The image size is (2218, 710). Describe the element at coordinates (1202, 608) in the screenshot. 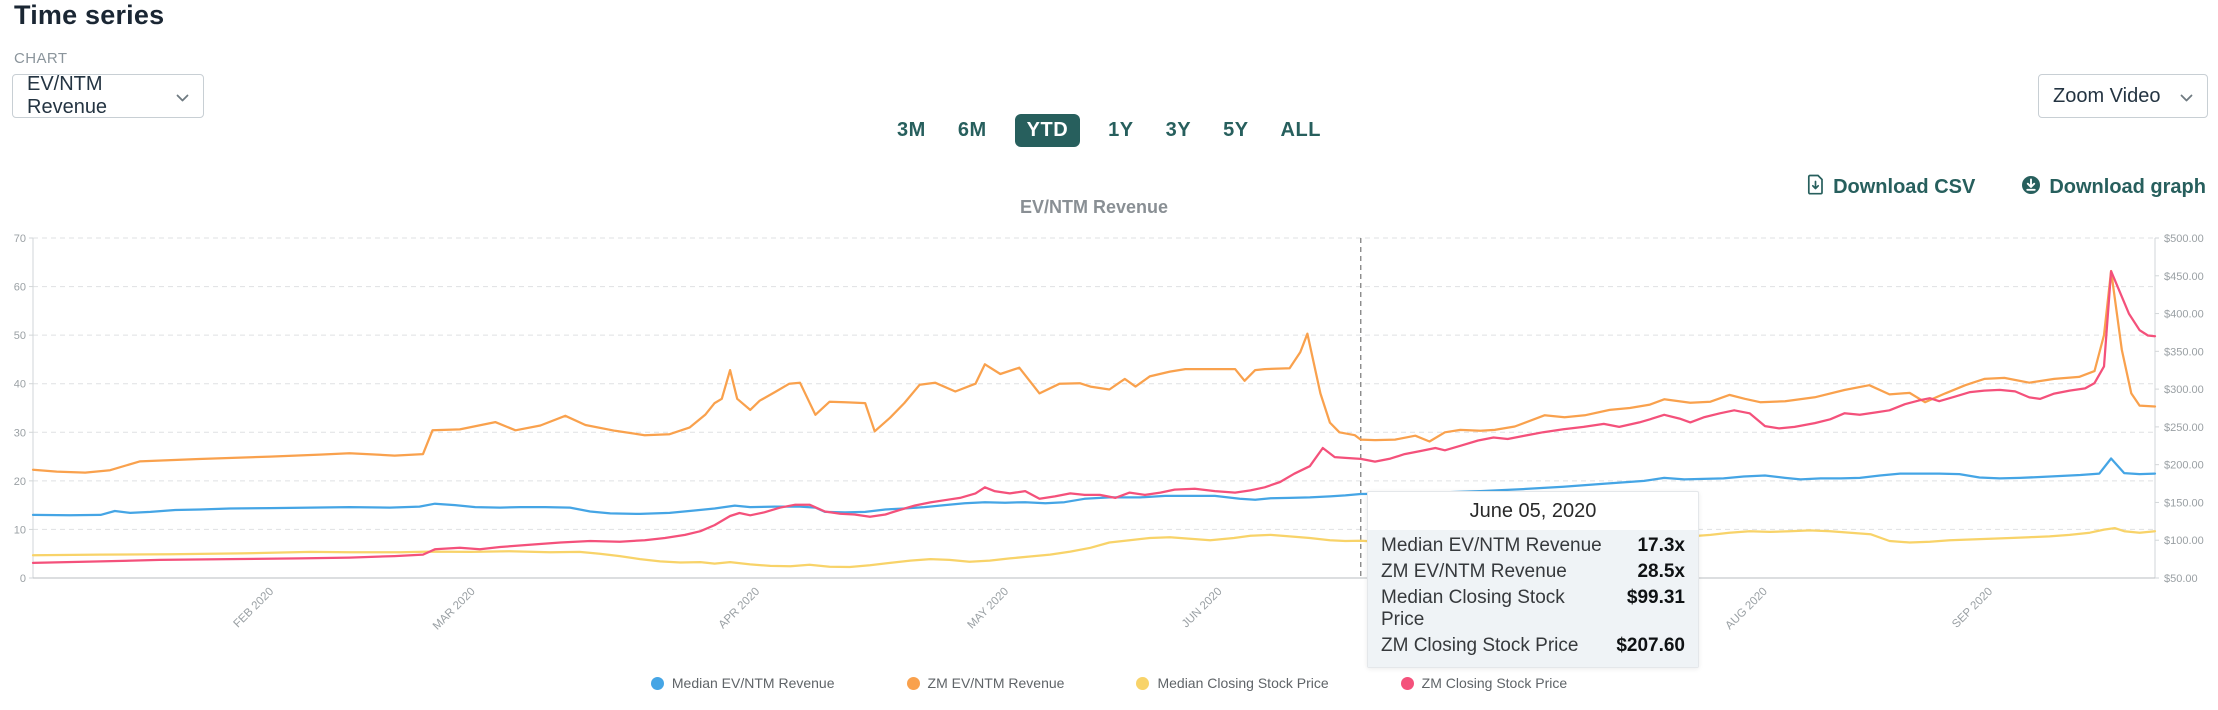

I see `x-axis-label: JUN 2020` at that location.